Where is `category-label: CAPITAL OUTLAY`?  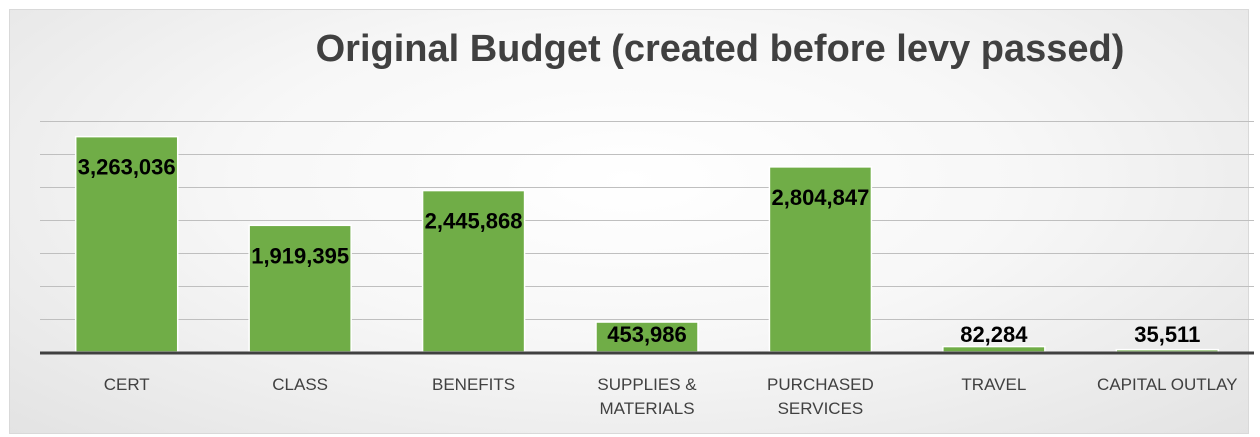 category-label: CAPITAL OUTLAY is located at coordinates (1167, 384).